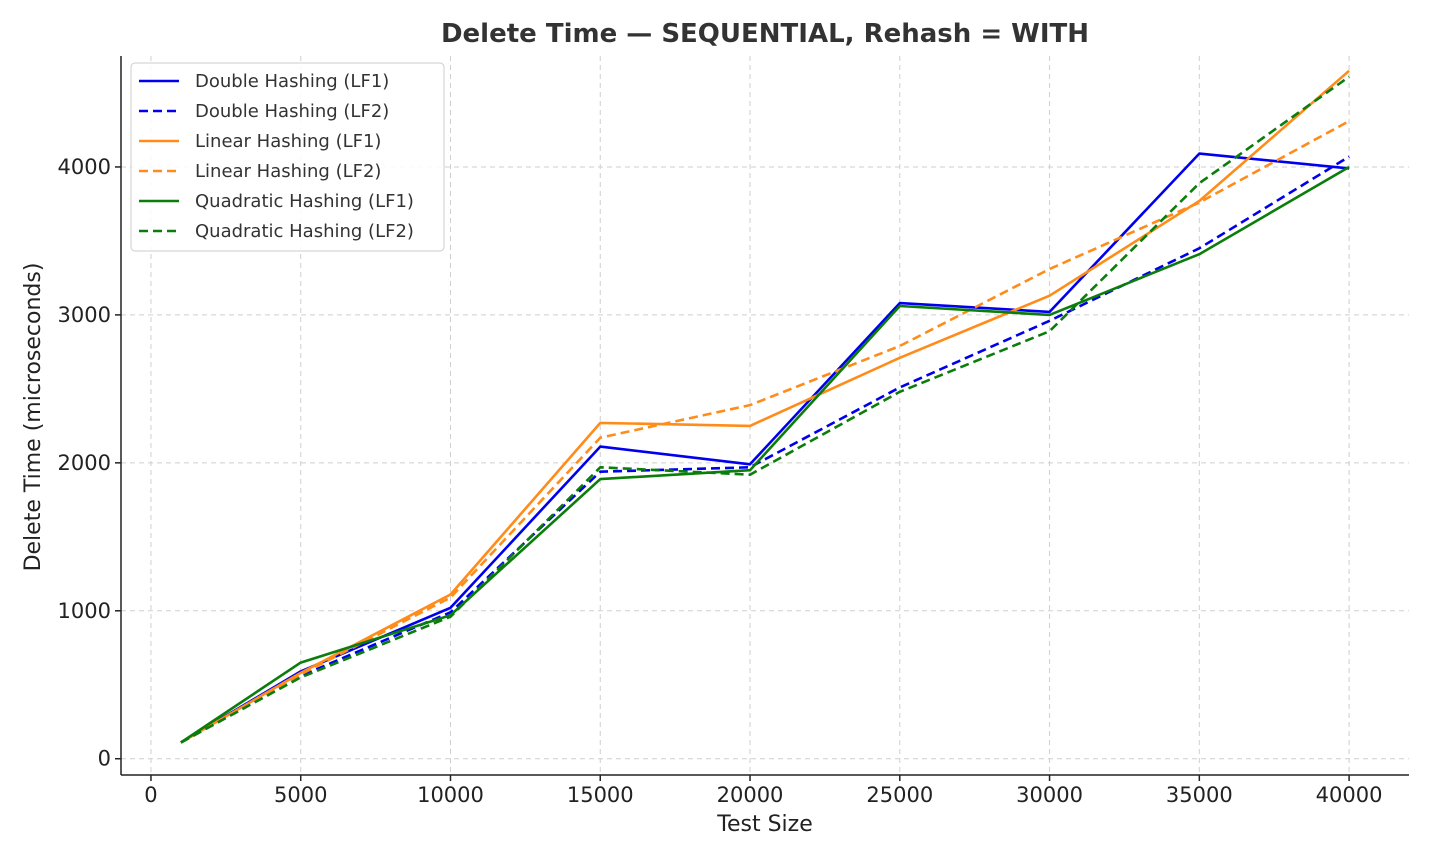 This screenshot has width=1430, height=858. I want to click on legend-box, so click(287, 157).